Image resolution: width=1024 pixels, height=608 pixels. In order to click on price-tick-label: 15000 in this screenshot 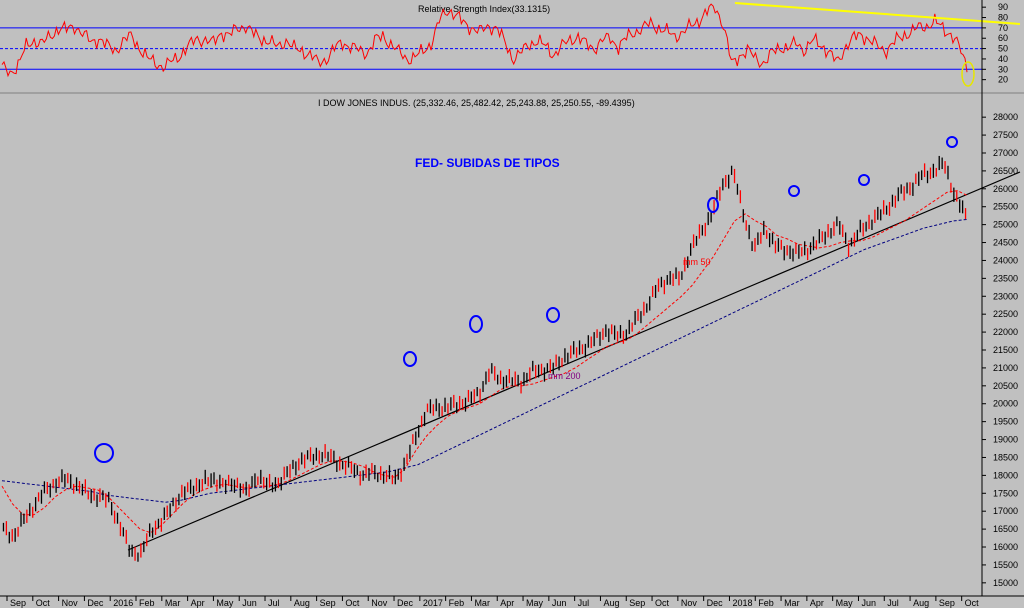, I will do `click(1005, 583)`.